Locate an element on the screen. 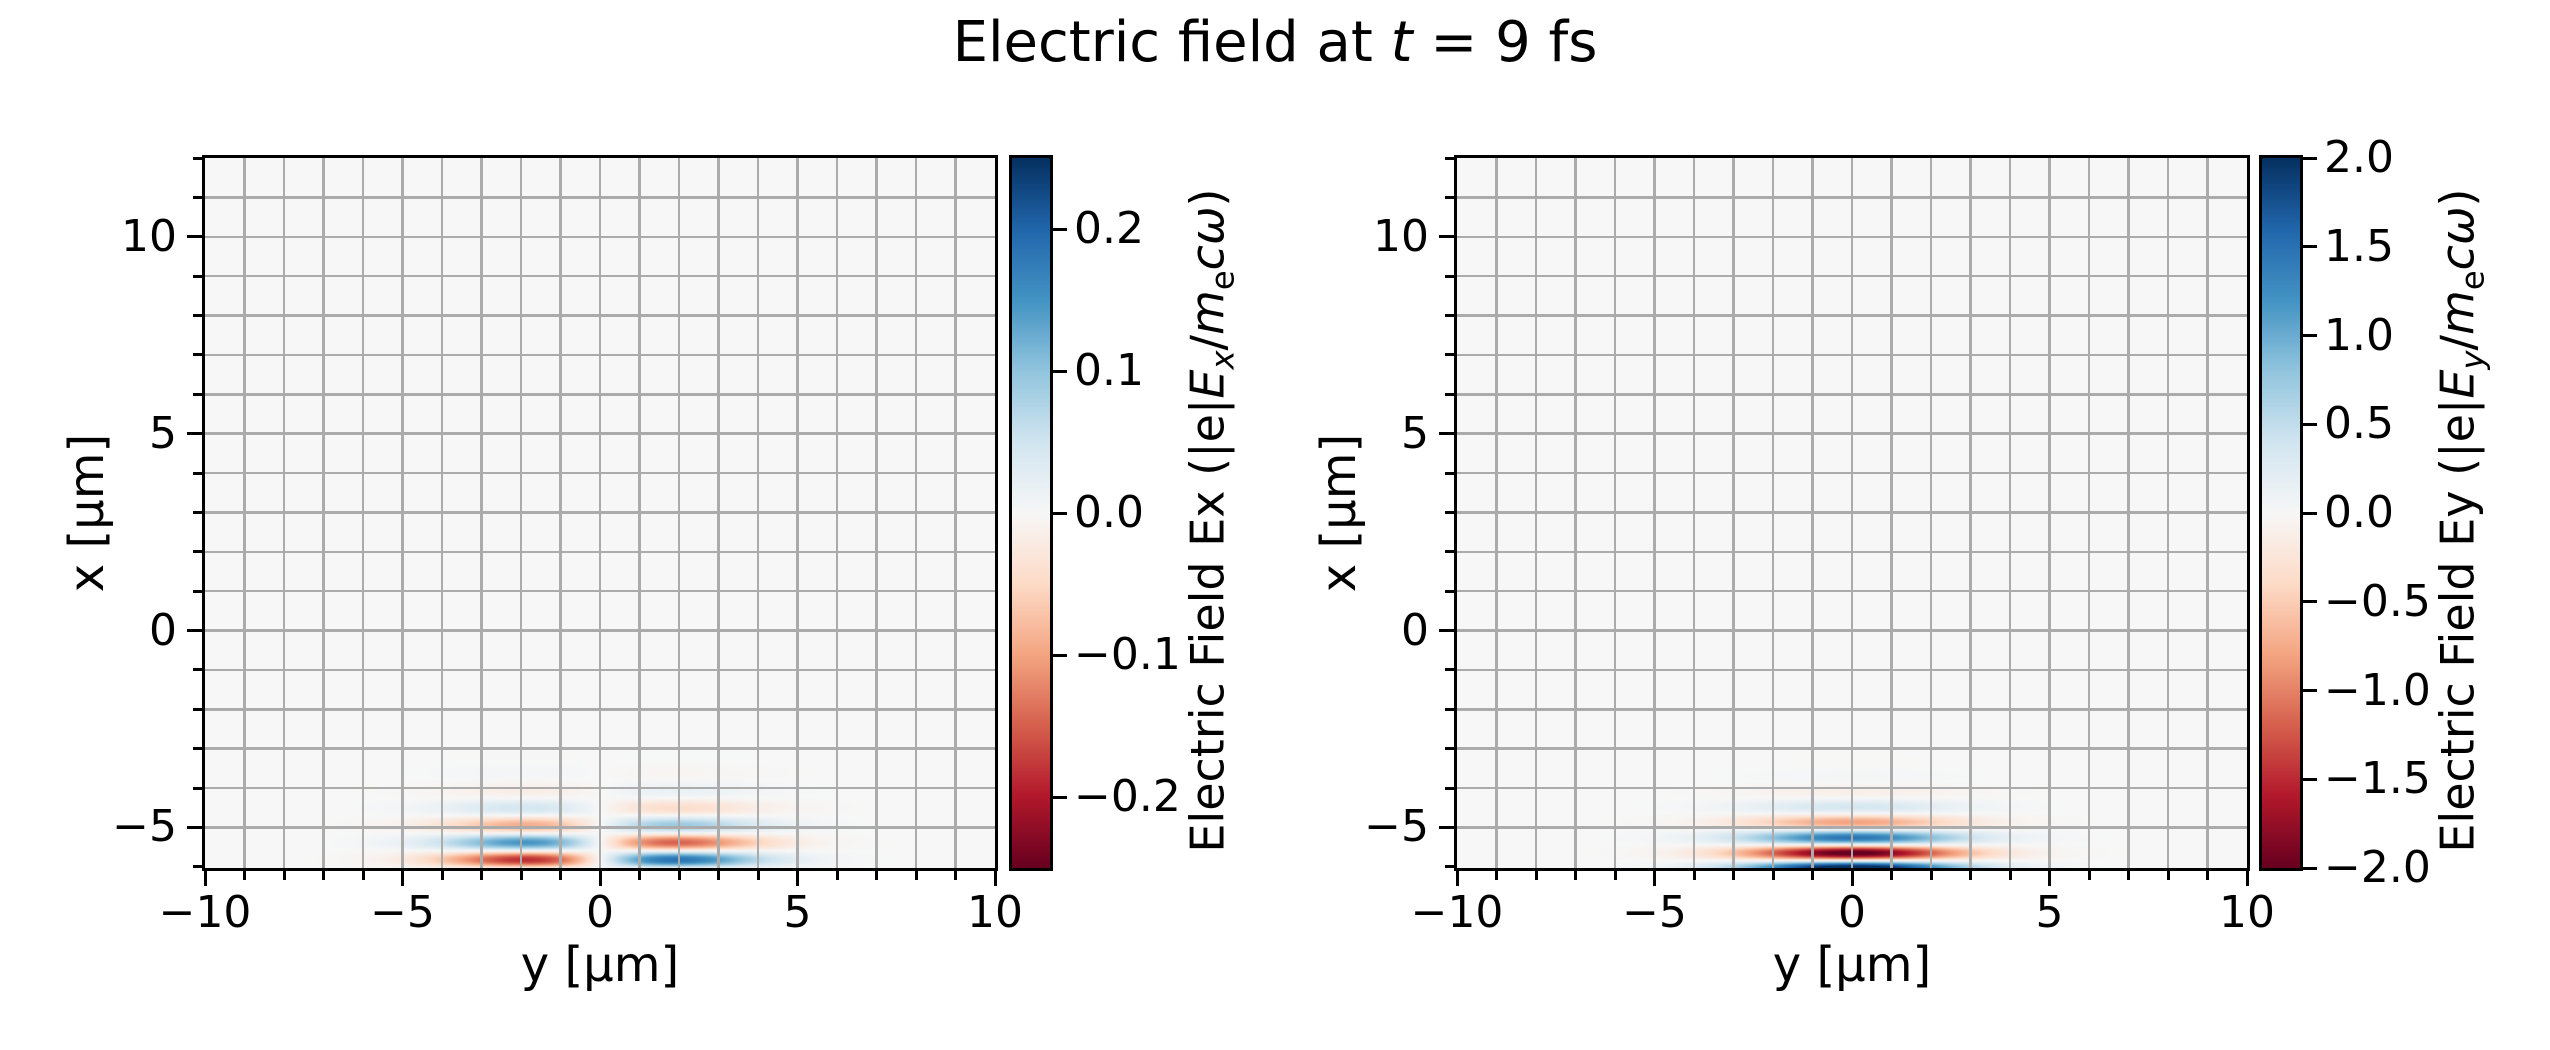 Image resolution: width=2550 pixels, height=1050 pixels. colorbar-tick-label: −0.5 is located at coordinates (2377, 601).